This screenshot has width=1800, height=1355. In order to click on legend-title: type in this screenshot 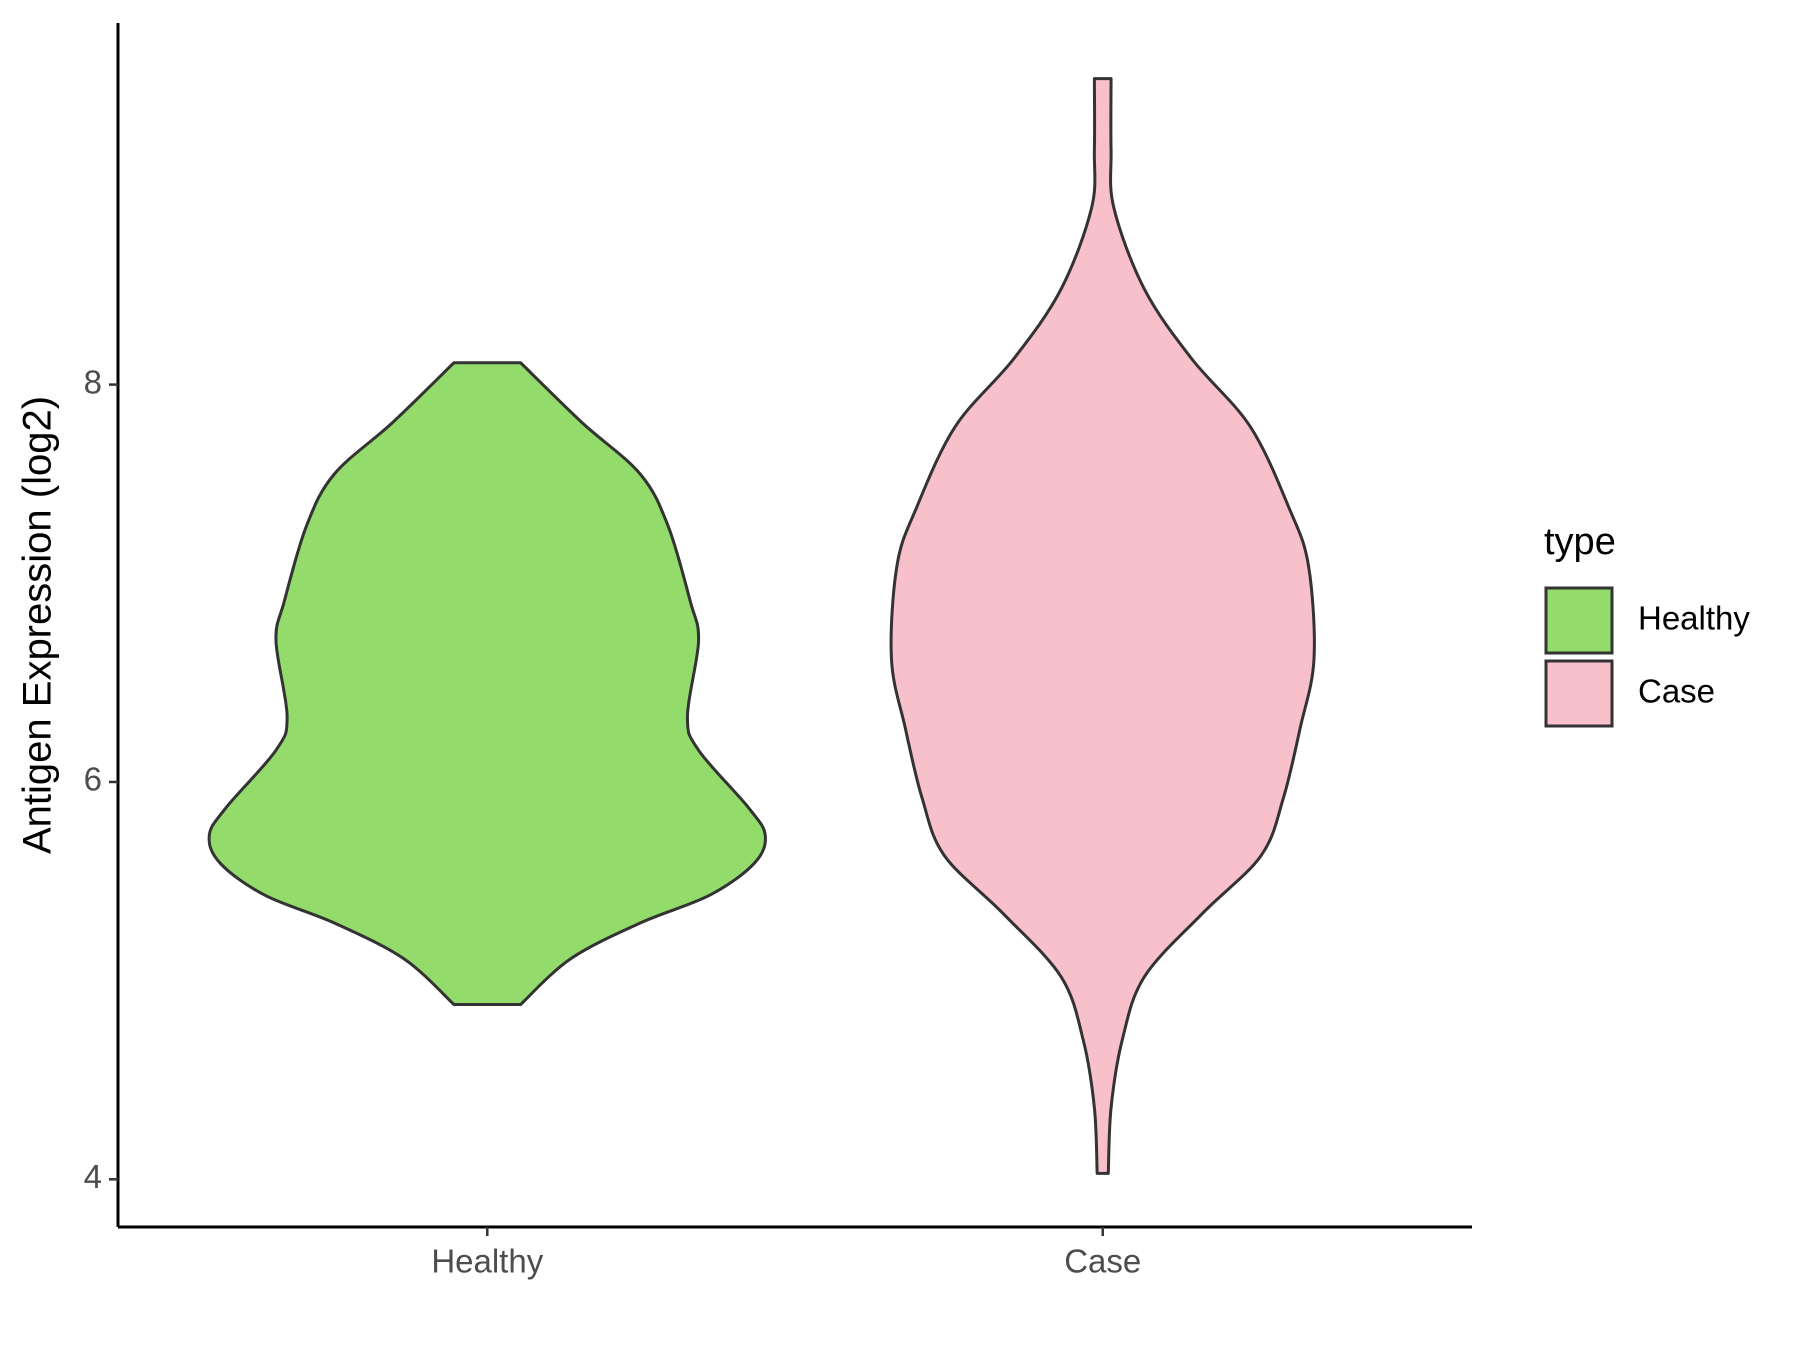, I will do `click(1580, 542)`.